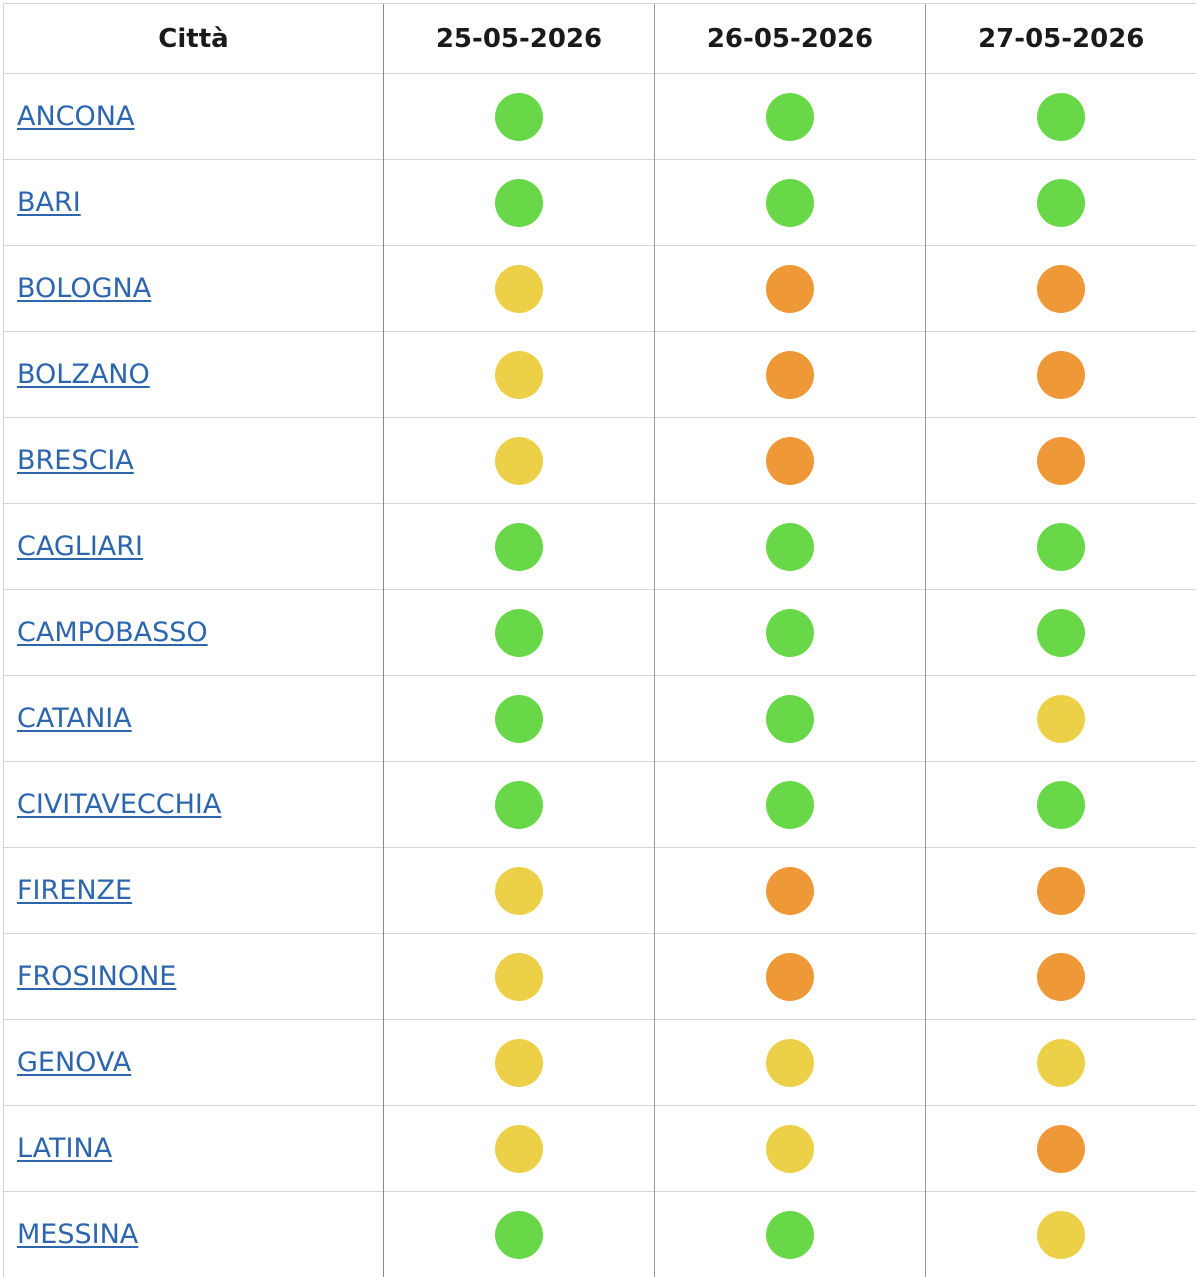 The height and width of the screenshot is (1277, 1196). Describe the element at coordinates (600, 39) in the screenshot. I see `table-header-row: Città 25-05-2026 26-05-2026 27-05-2026` at that location.